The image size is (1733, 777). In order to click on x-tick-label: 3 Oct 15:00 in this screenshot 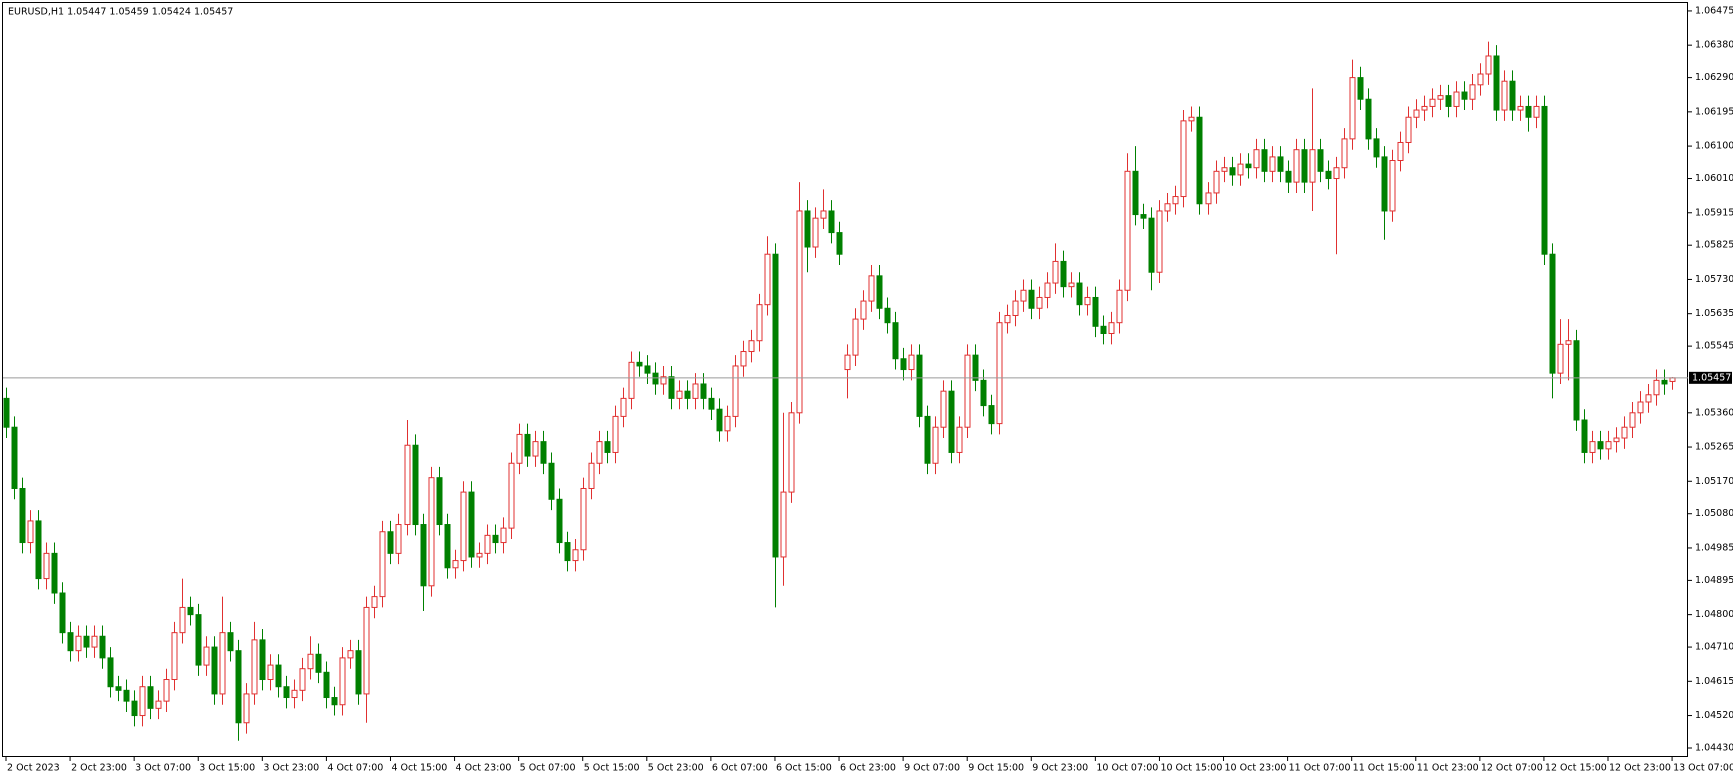, I will do `click(227, 768)`.